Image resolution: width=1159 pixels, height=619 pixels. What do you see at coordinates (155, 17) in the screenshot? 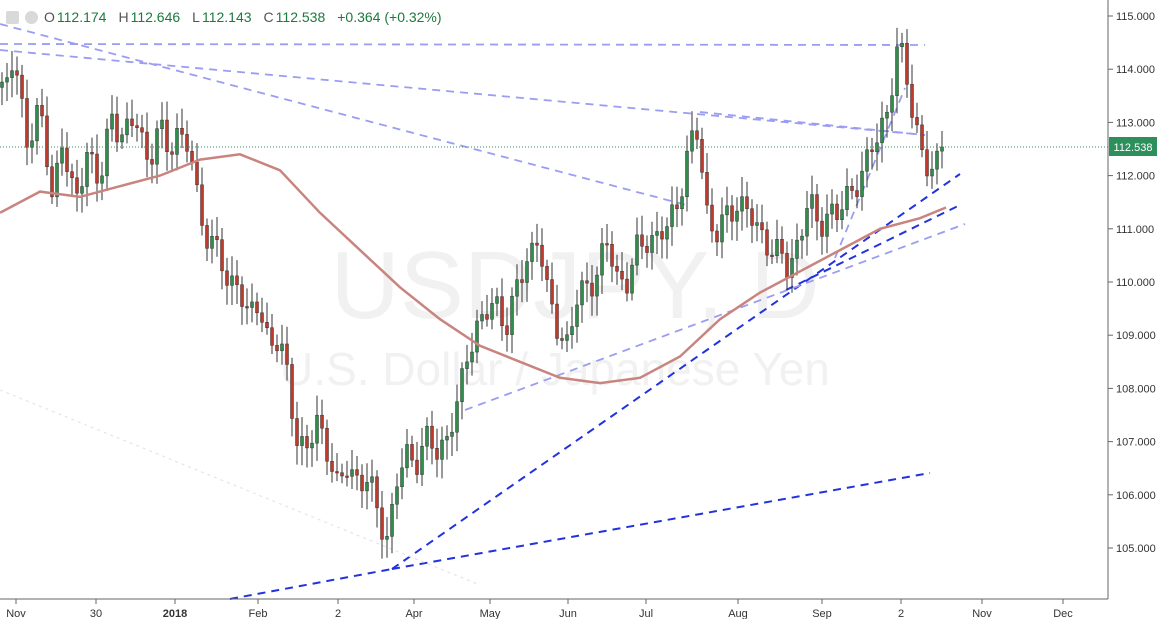
I see `high-value: 112.646` at bounding box center [155, 17].